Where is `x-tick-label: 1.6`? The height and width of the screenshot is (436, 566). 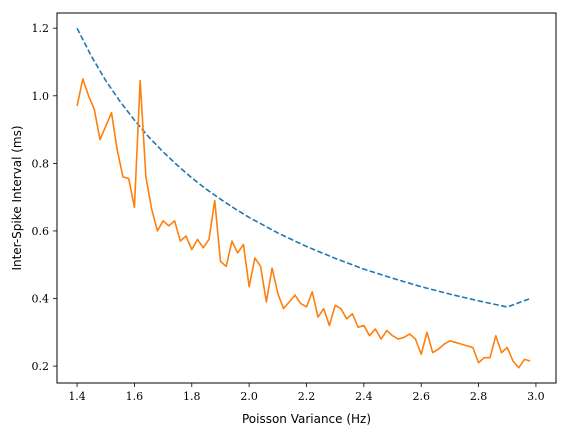 x-tick-label: 1.6 is located at coordinates (135, 396).